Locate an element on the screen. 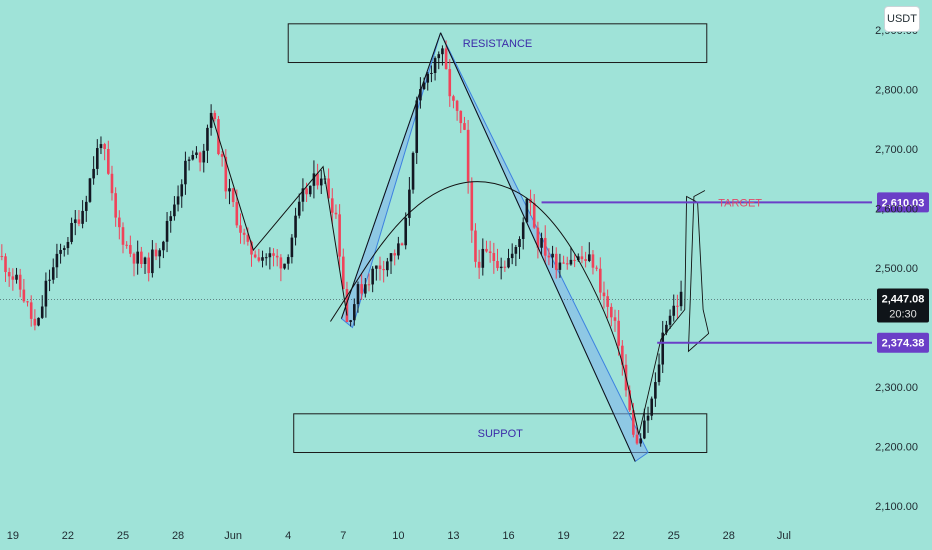 The image size is (932, 550). levels-layer: TARGET 2,610.03 2,374.38 2,447.08 20:30 is located at coordinates (735, 272).